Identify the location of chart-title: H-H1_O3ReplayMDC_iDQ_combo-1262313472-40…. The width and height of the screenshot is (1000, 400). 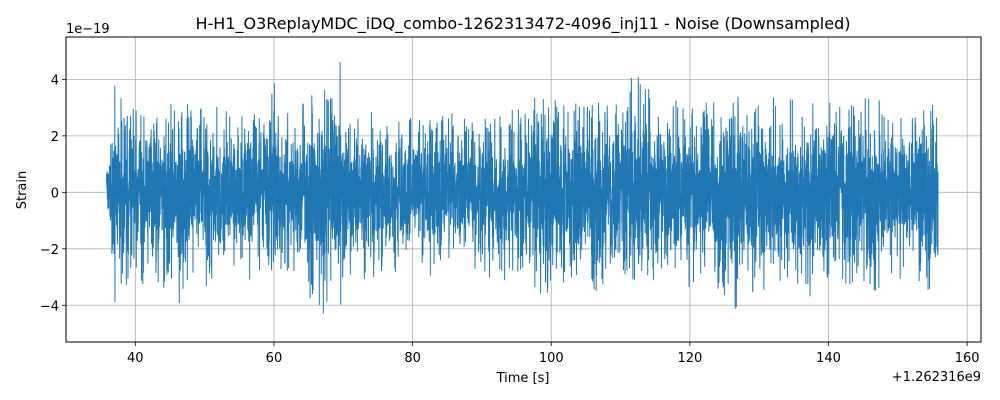
(523, 24).